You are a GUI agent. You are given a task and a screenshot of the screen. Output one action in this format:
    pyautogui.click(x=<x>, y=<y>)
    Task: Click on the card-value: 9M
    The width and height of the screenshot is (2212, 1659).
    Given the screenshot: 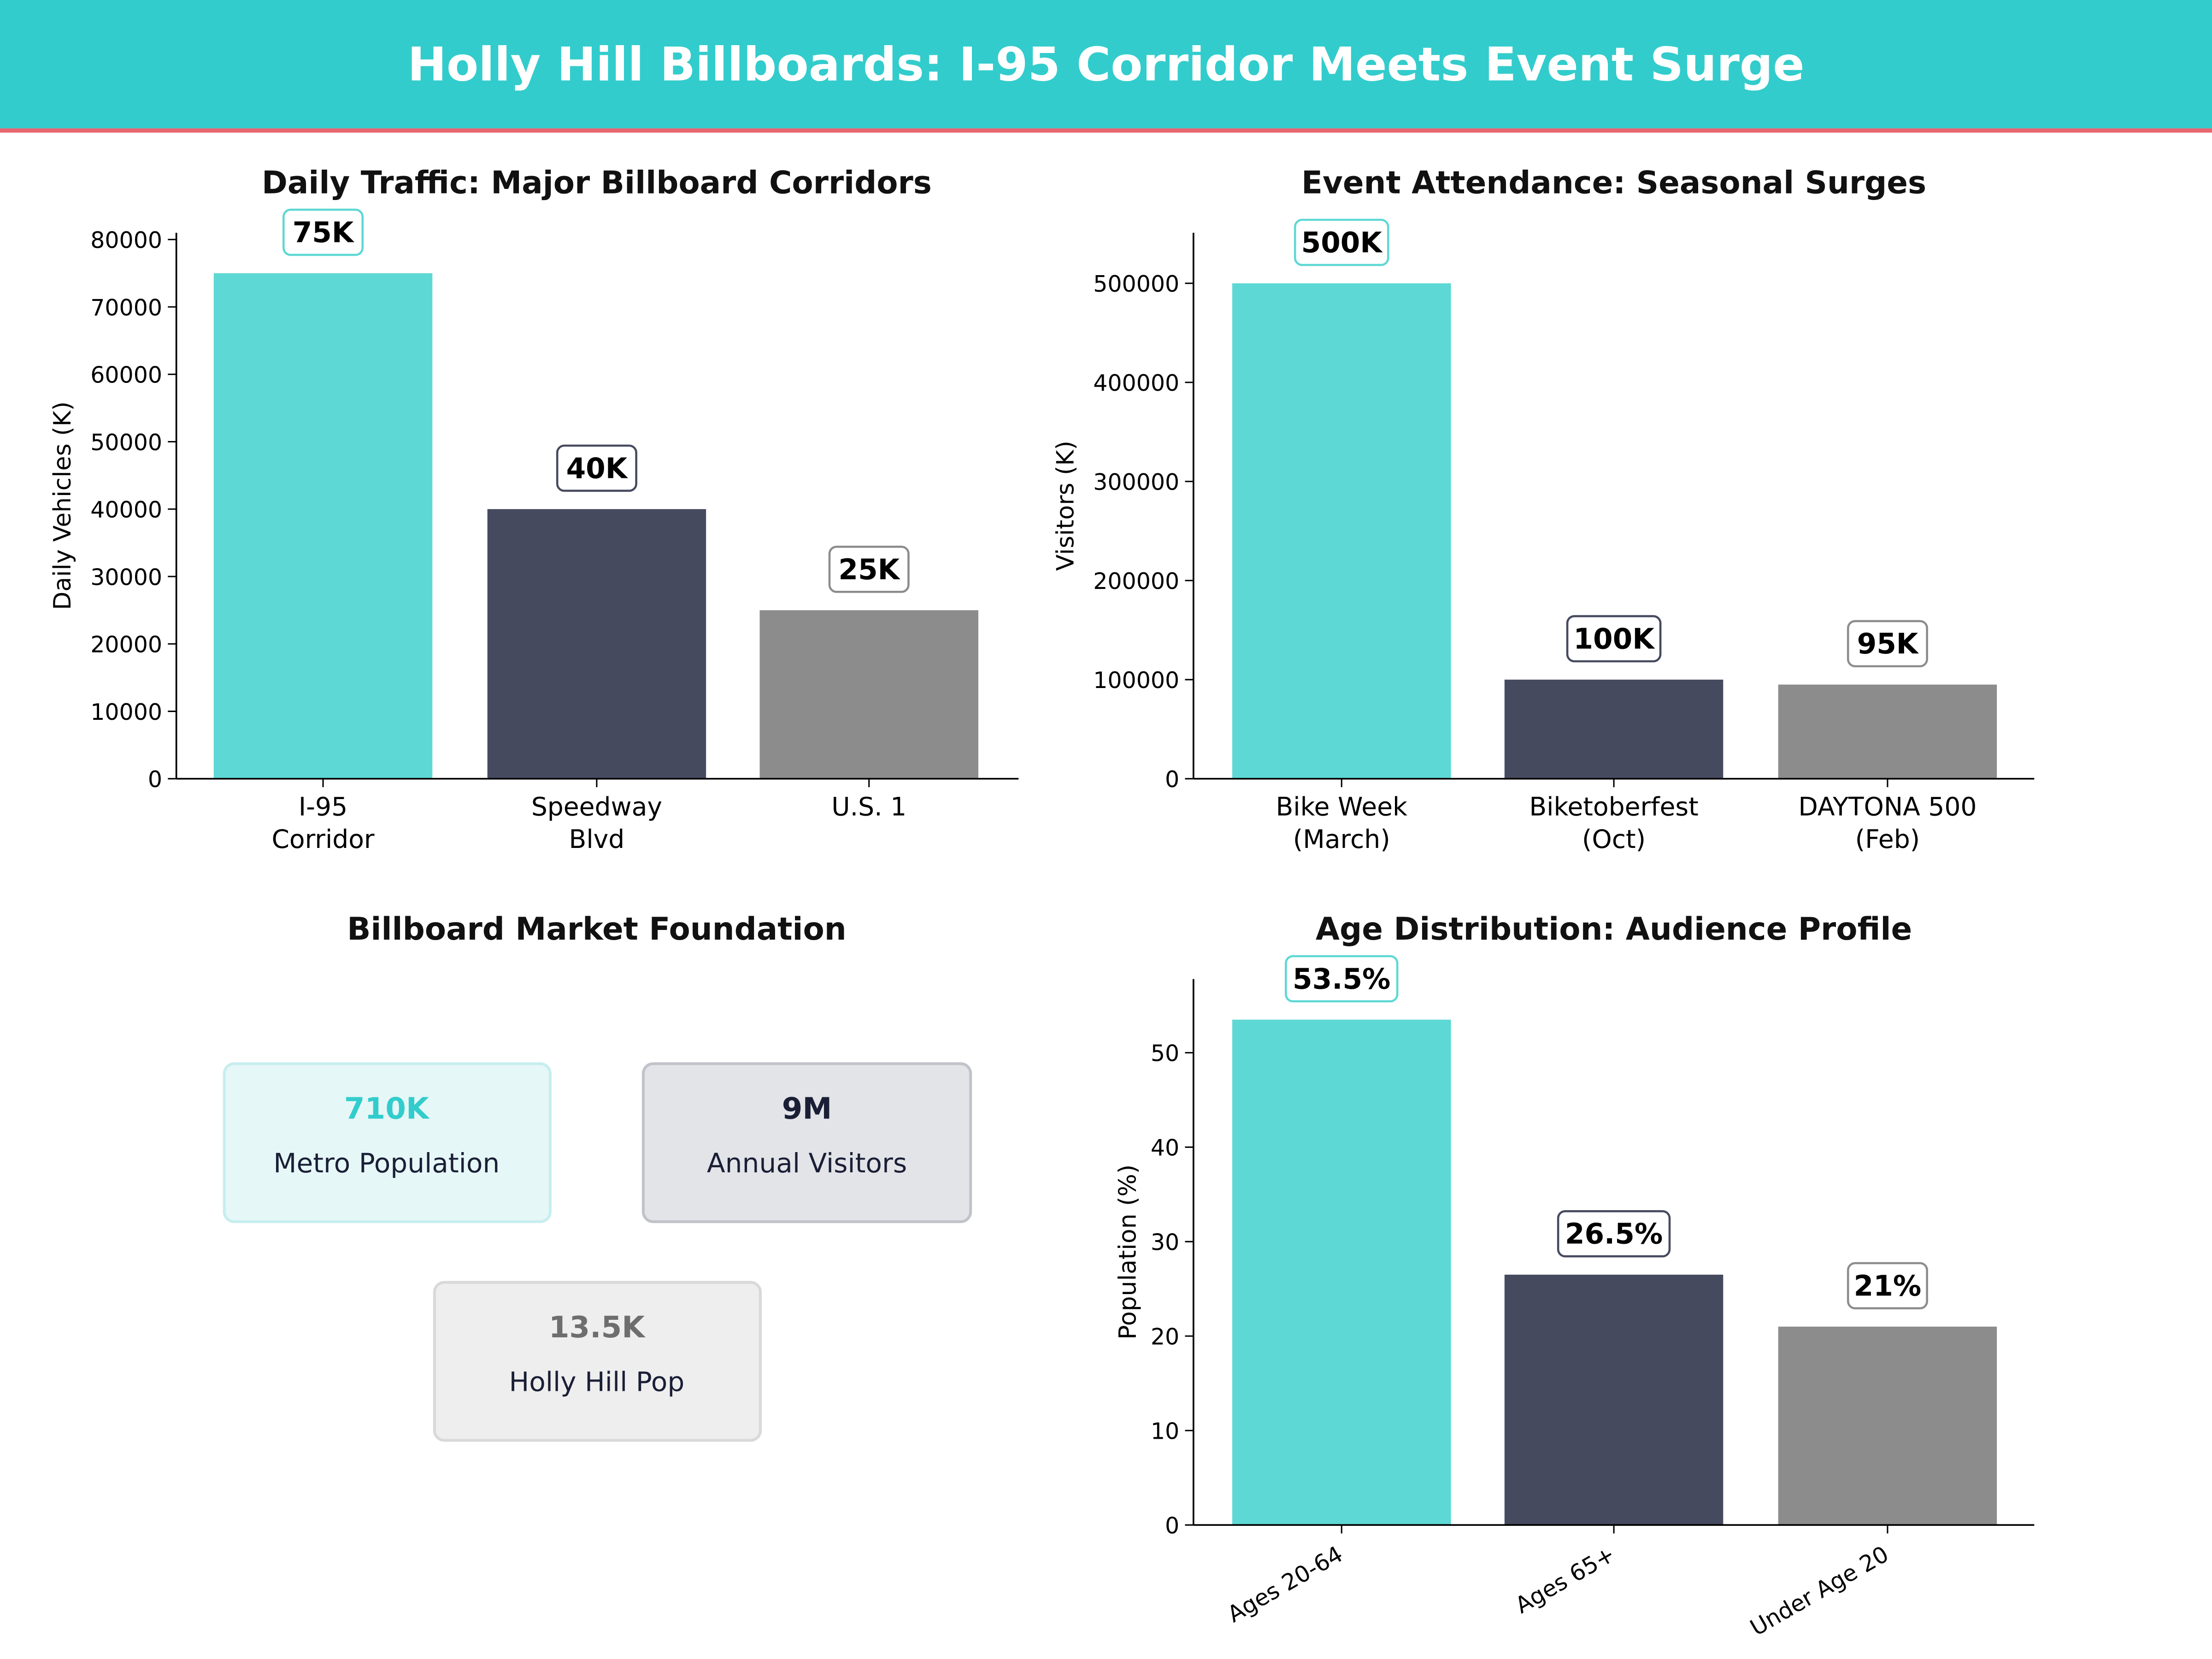 What is the action you would take?
    pyautogui.click(x=807, y=1109)
    